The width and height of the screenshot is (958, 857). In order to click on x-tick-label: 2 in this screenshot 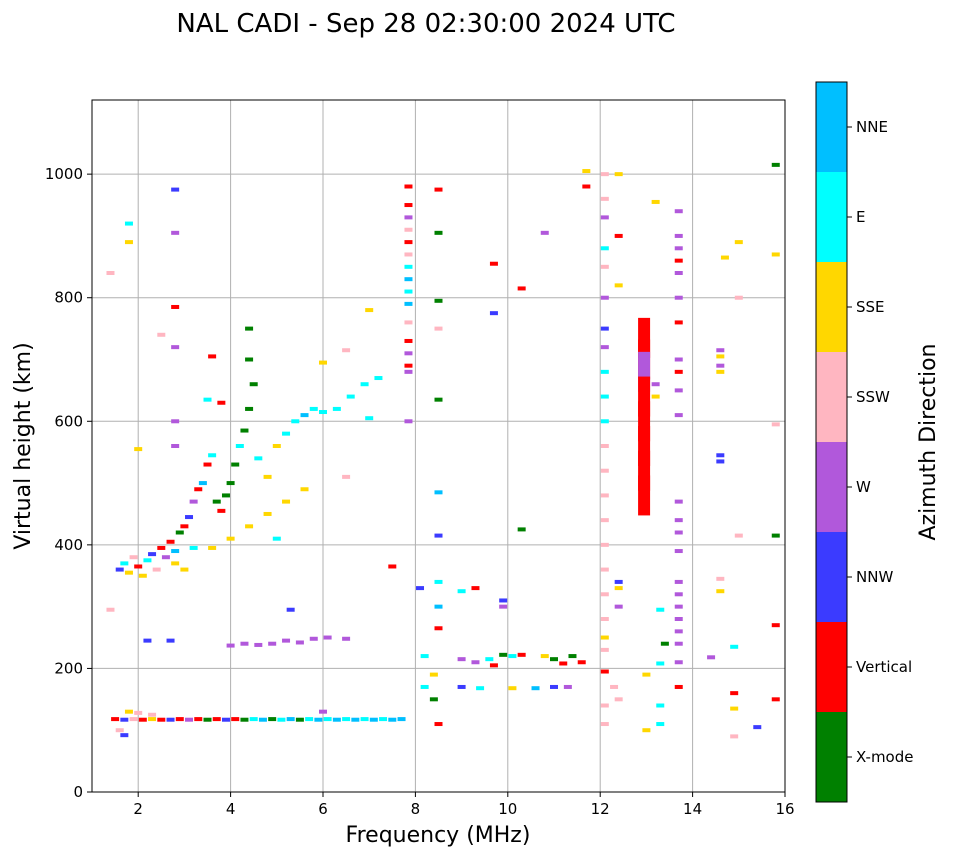, I will do `click(138, 809)`.